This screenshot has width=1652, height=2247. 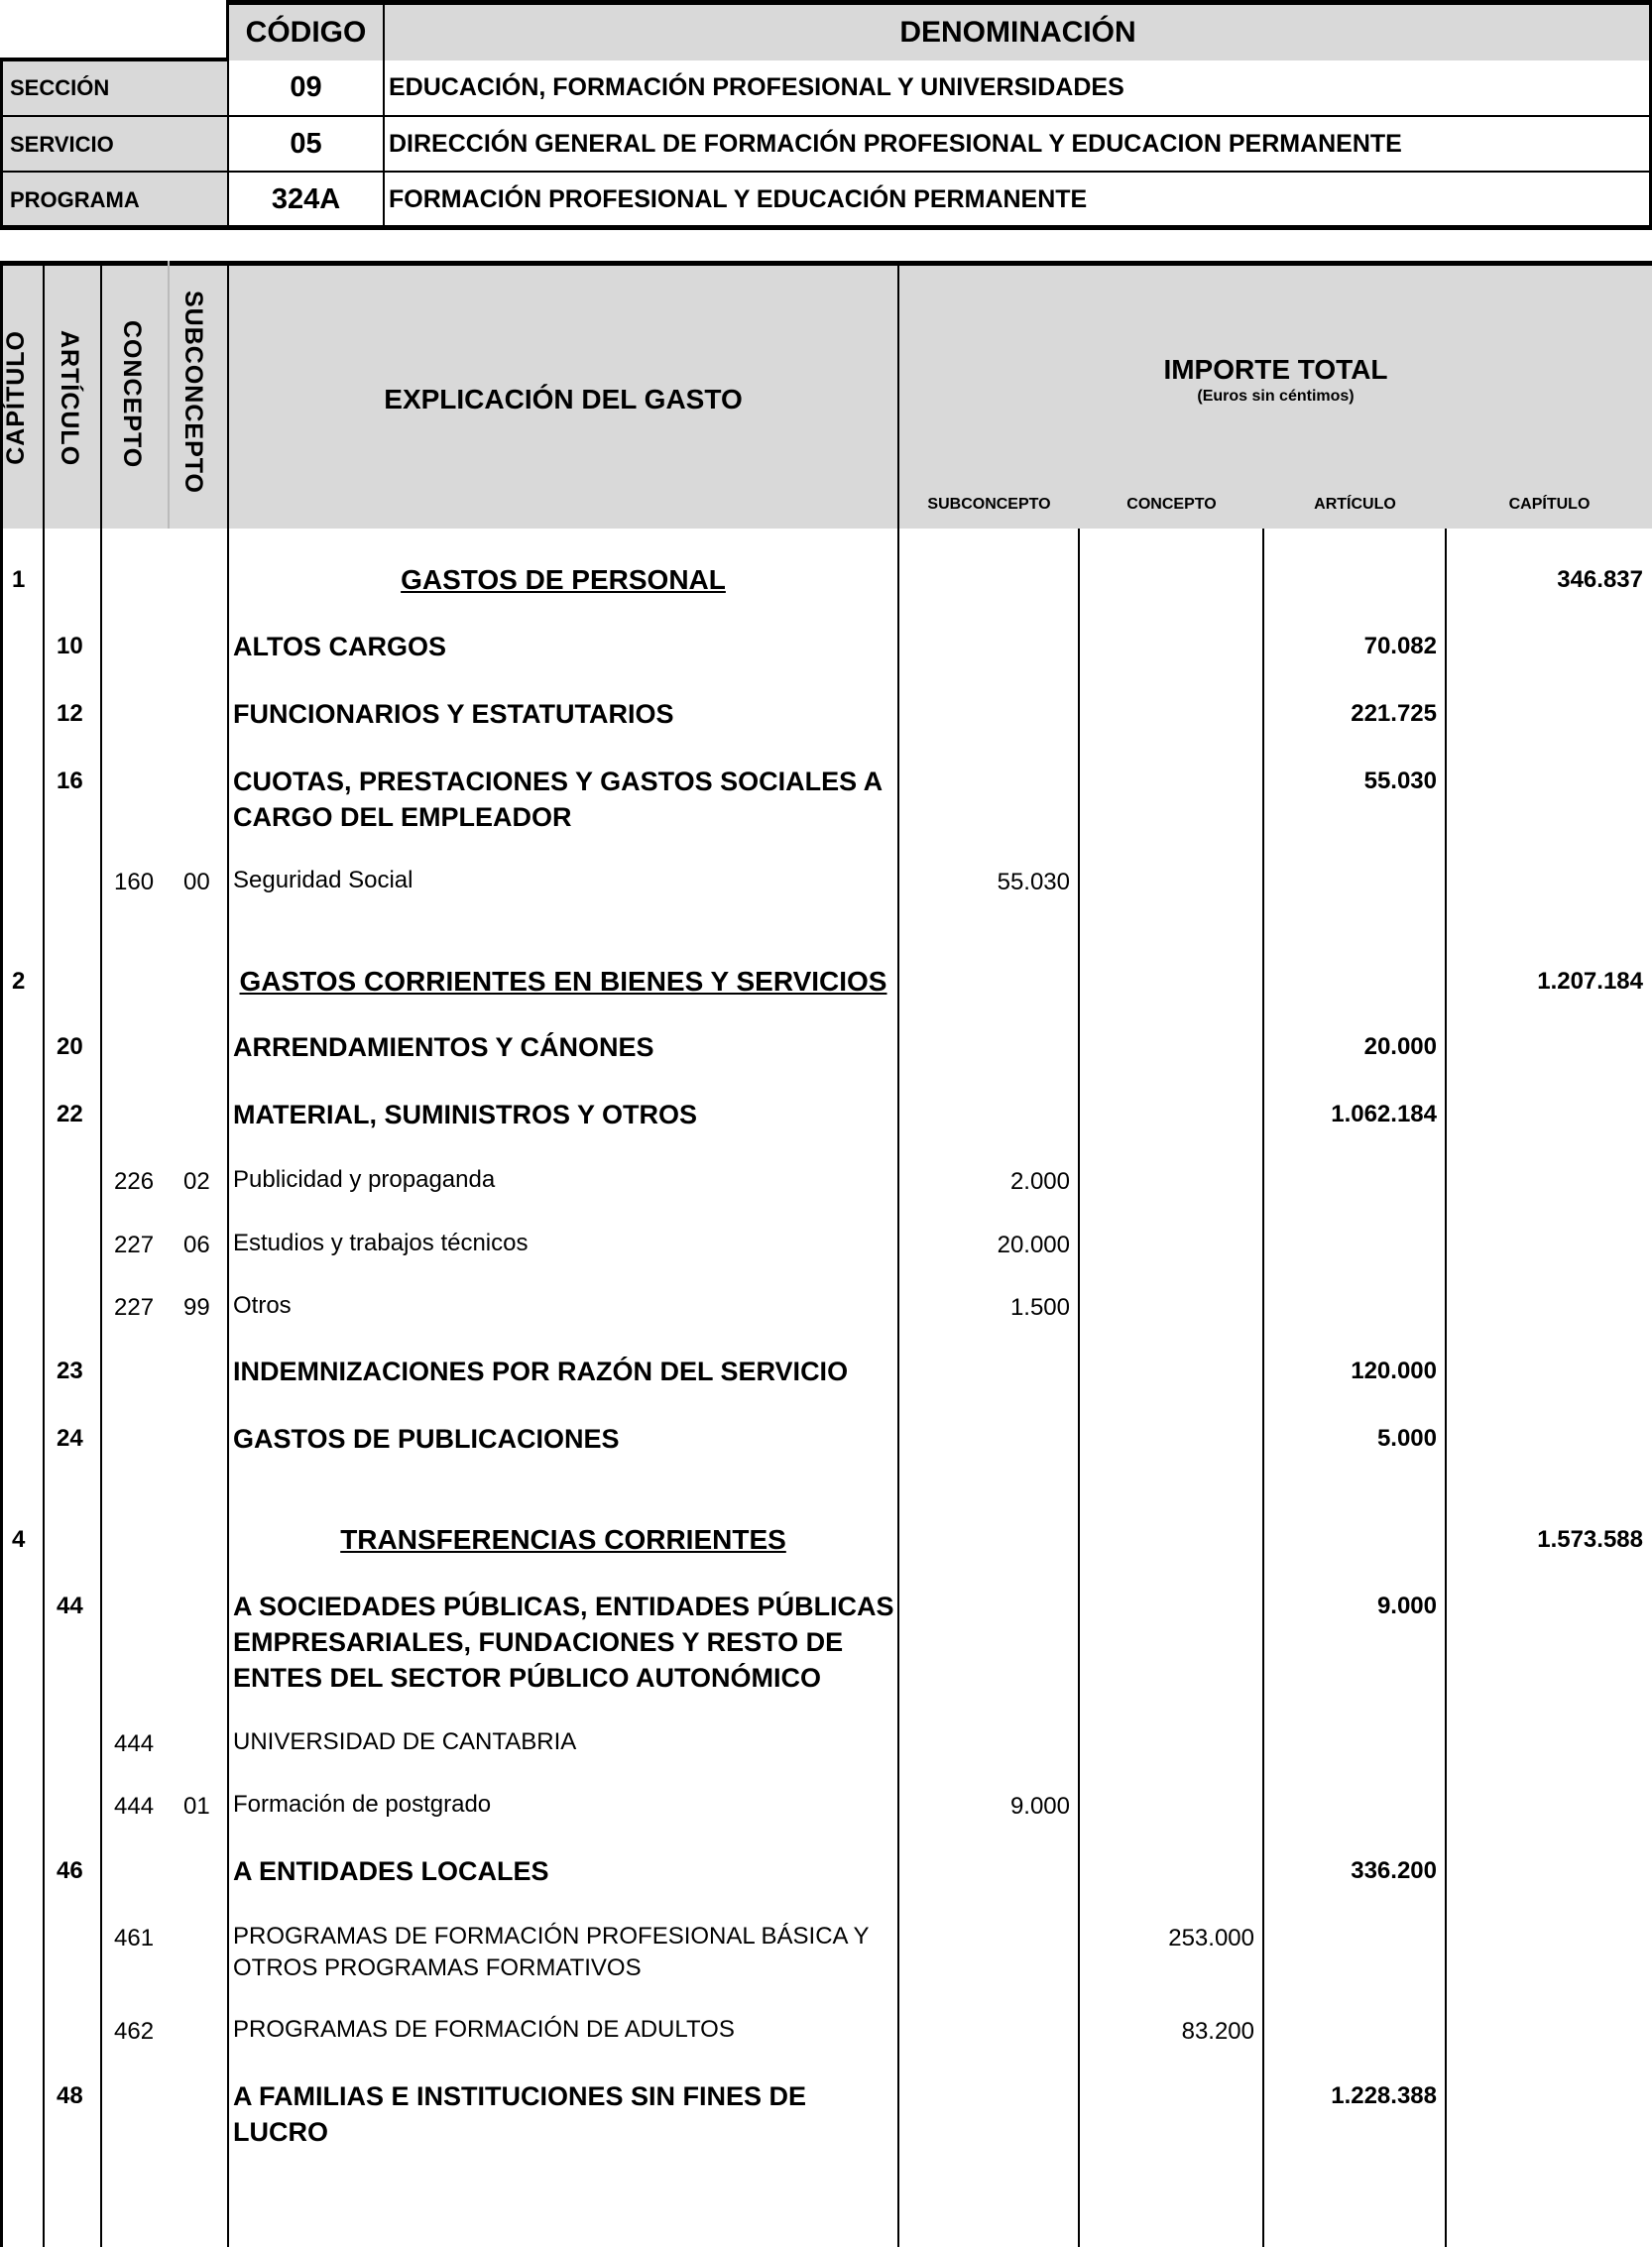 What do you see at coordinates (196, 1307) in the screenshot?
I see `subconcepto-code: 99` at bounding box center [196, 1307].